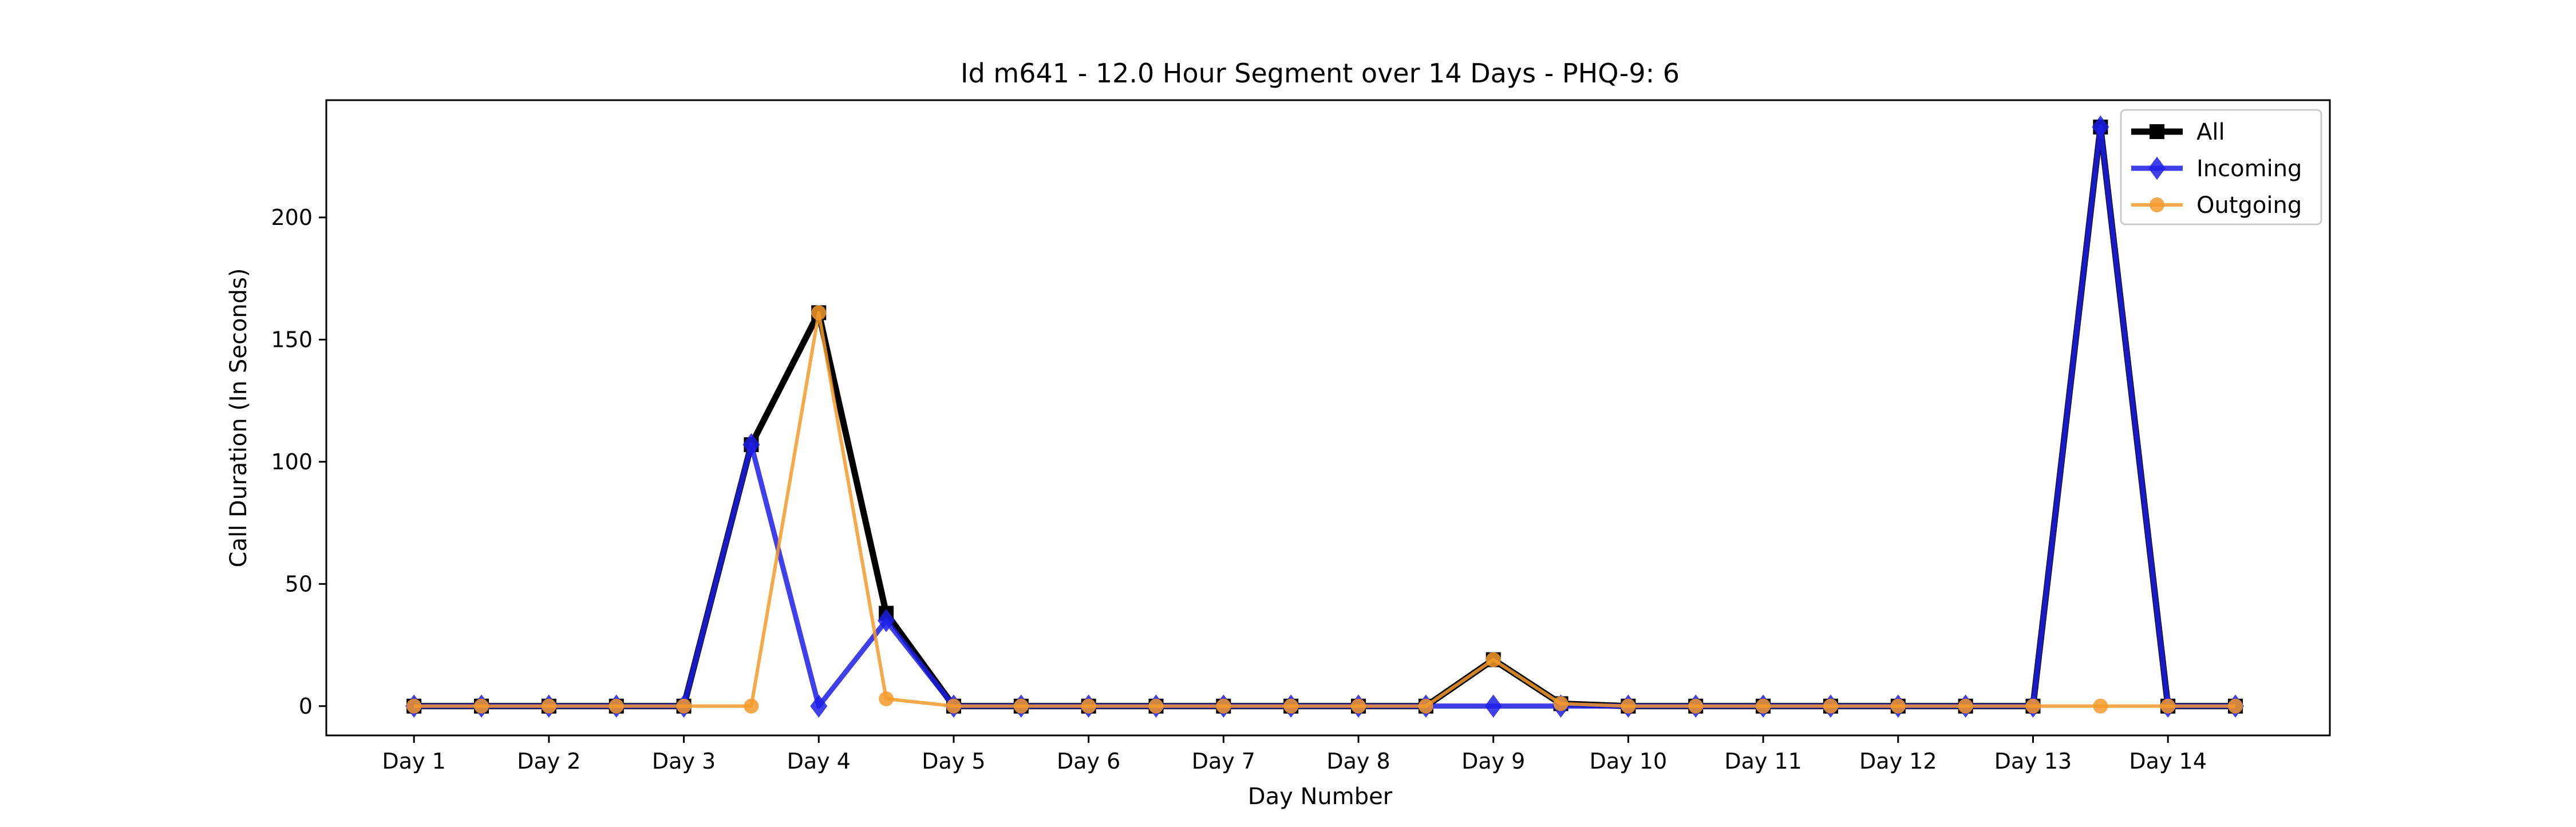 This screenshot has width=2576, height=827. I want to click on x-tick-label: Day 1, so click(414, 761).